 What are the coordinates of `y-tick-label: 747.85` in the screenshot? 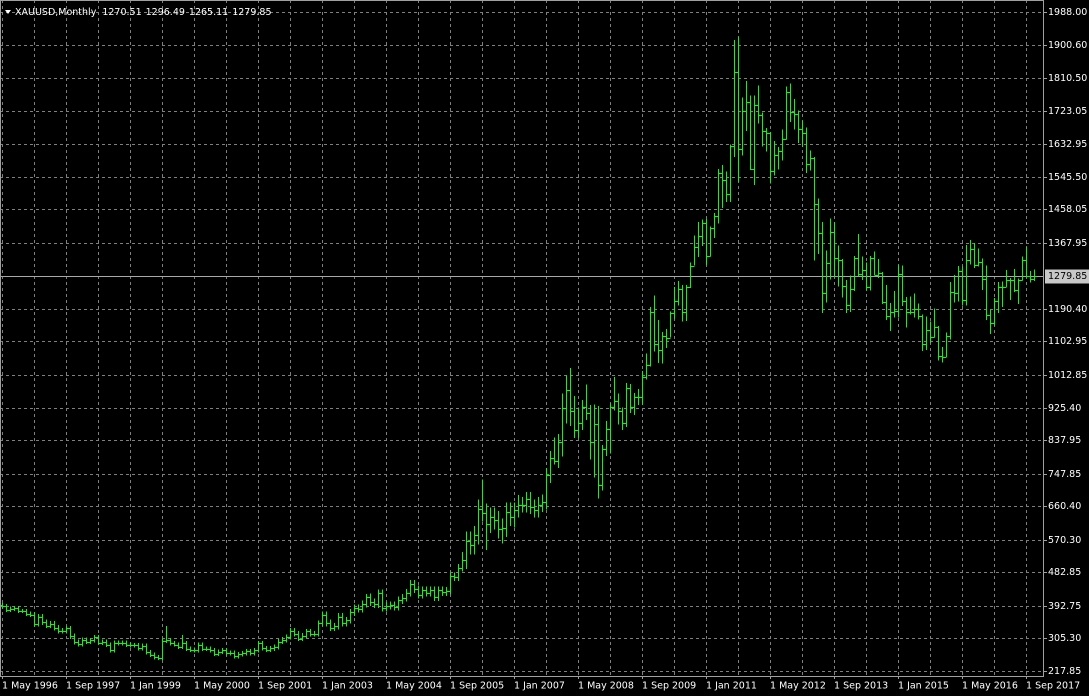 It's located at (1064, 474).